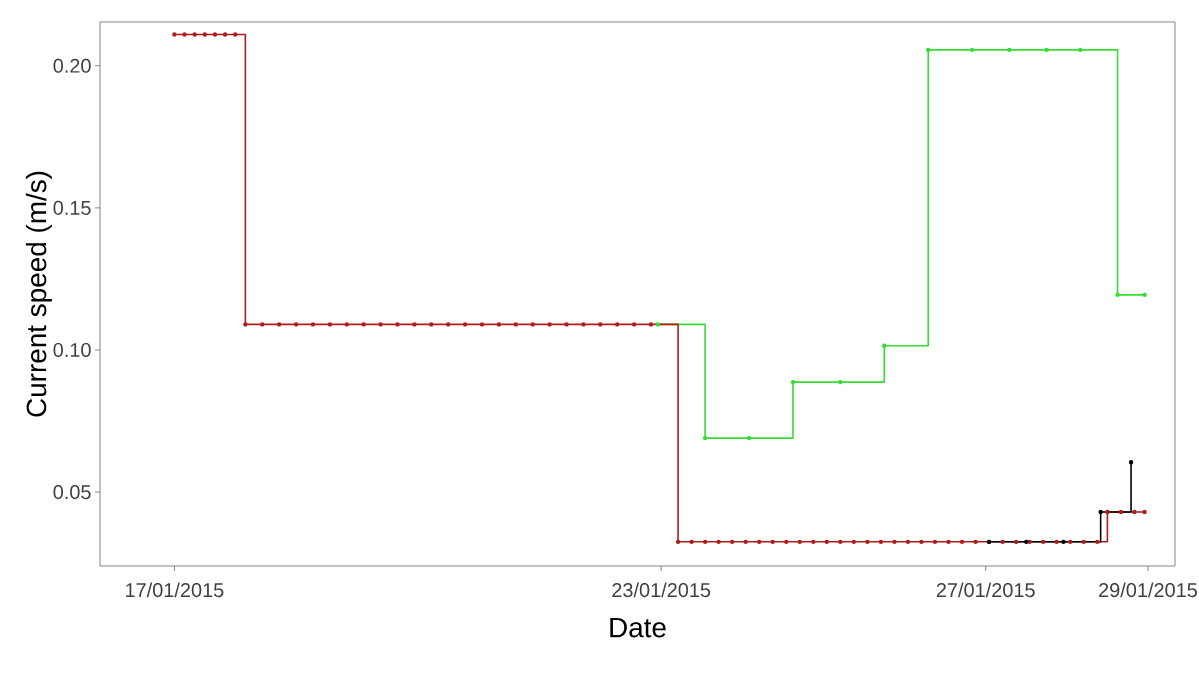 This screenshot has height=681, width=1199. Describe the element at coordinates (638, 627) in the screenshot. I see `x-axis-title: Date` at that location.